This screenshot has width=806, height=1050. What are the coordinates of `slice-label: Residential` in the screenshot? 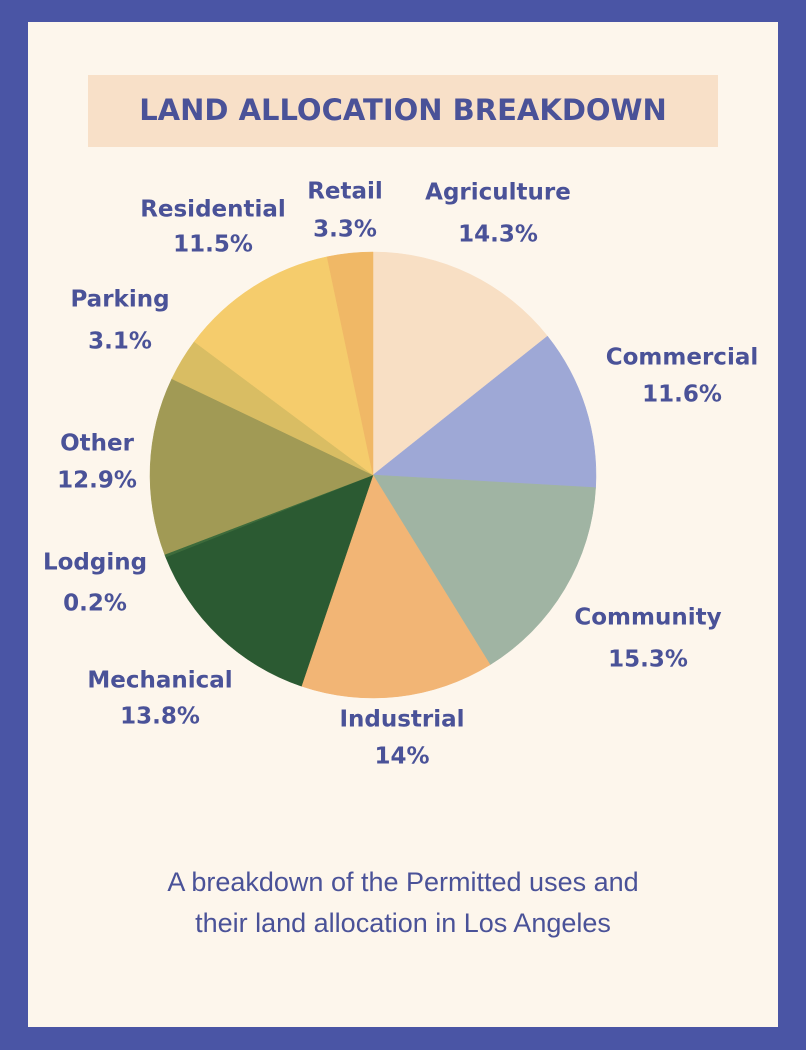 It's located at (213, 210).